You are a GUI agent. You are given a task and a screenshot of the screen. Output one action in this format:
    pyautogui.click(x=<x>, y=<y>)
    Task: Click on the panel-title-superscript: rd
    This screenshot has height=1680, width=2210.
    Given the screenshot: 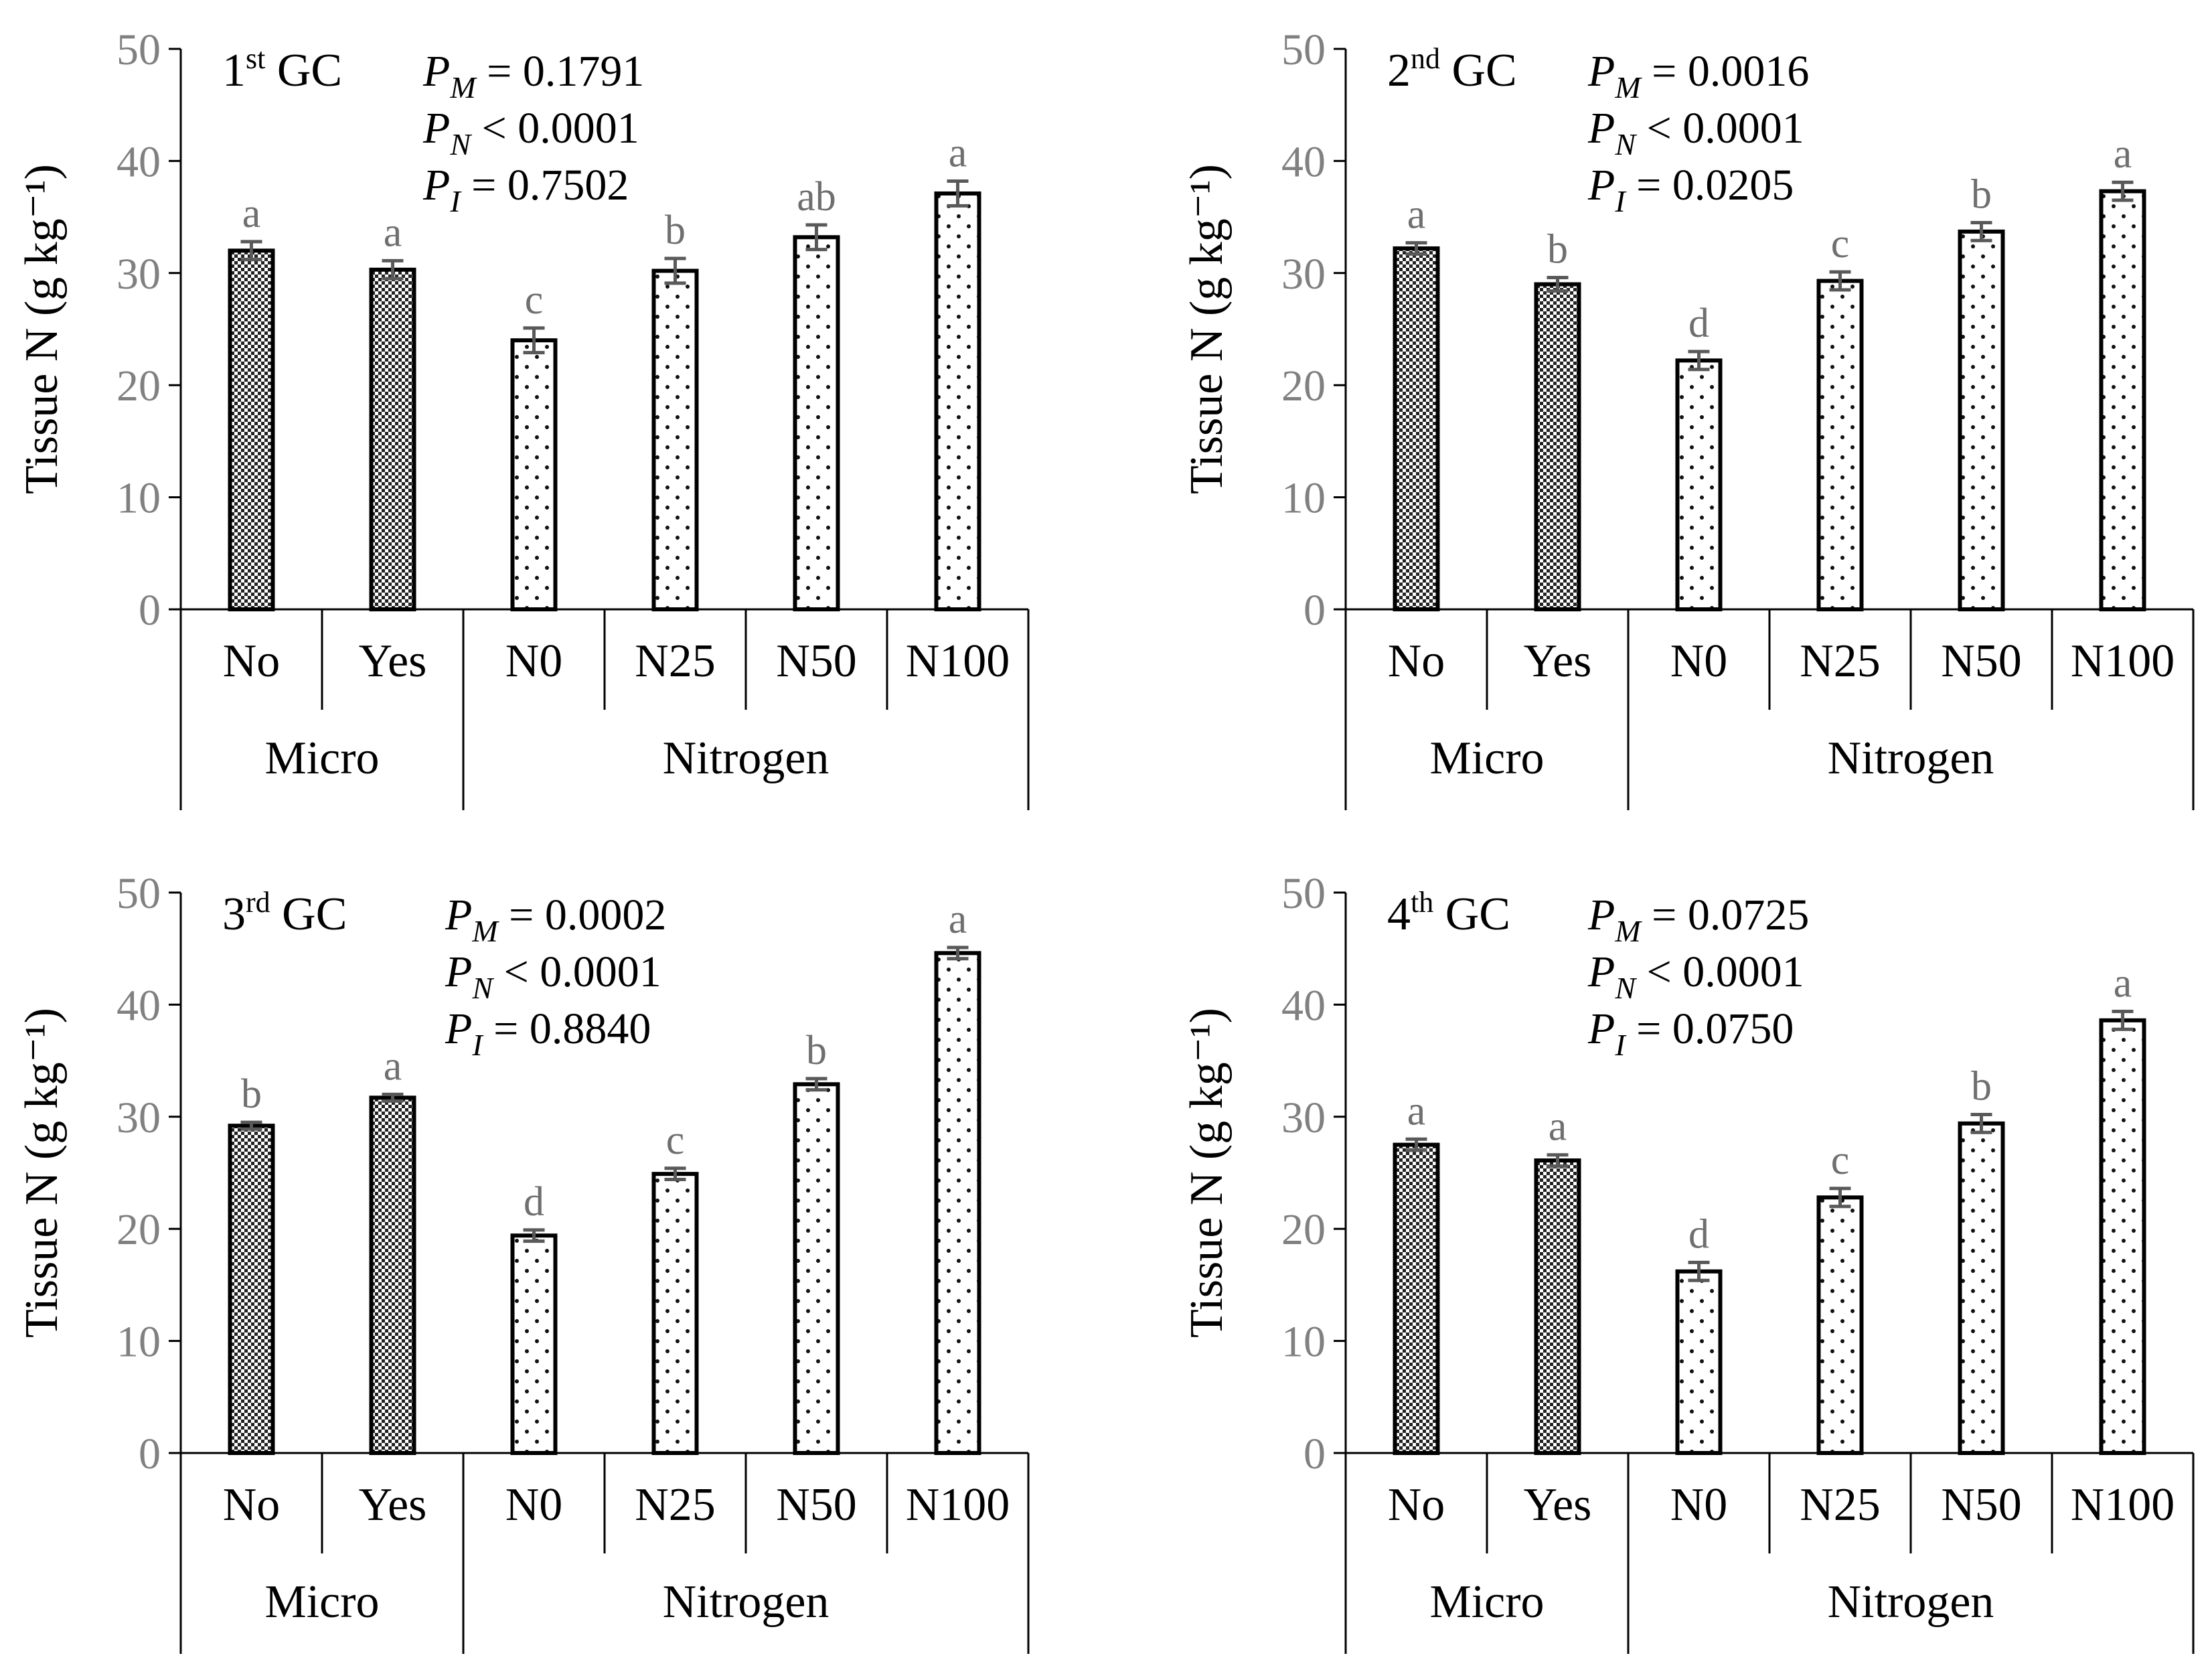 What is the action you would take?
    pyautogui.click(x=258, y=902)
    